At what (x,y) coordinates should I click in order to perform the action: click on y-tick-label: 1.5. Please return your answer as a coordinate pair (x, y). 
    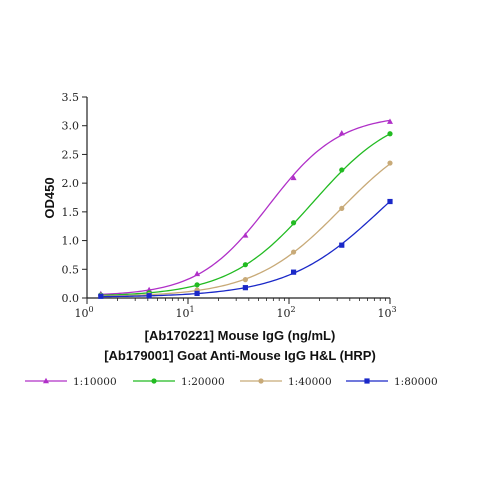
    Looking at the image, I should click on (71, 212).